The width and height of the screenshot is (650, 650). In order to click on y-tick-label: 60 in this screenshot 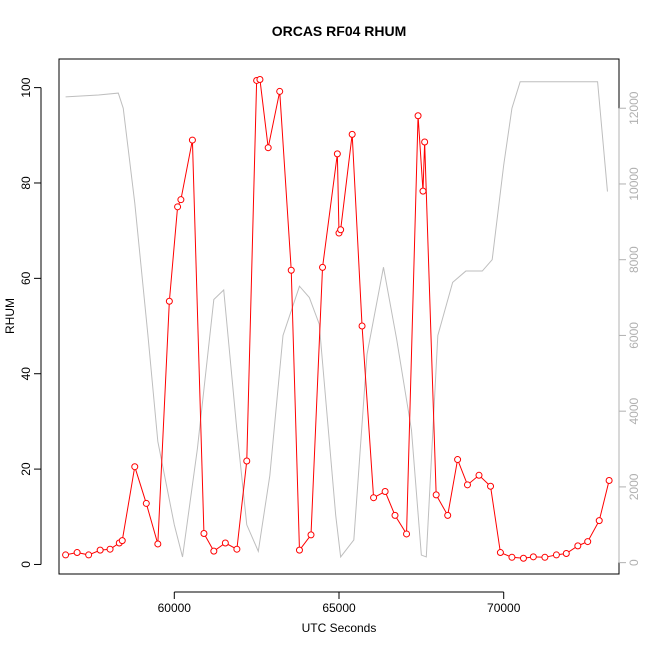, I will do `click(26, 278)`.